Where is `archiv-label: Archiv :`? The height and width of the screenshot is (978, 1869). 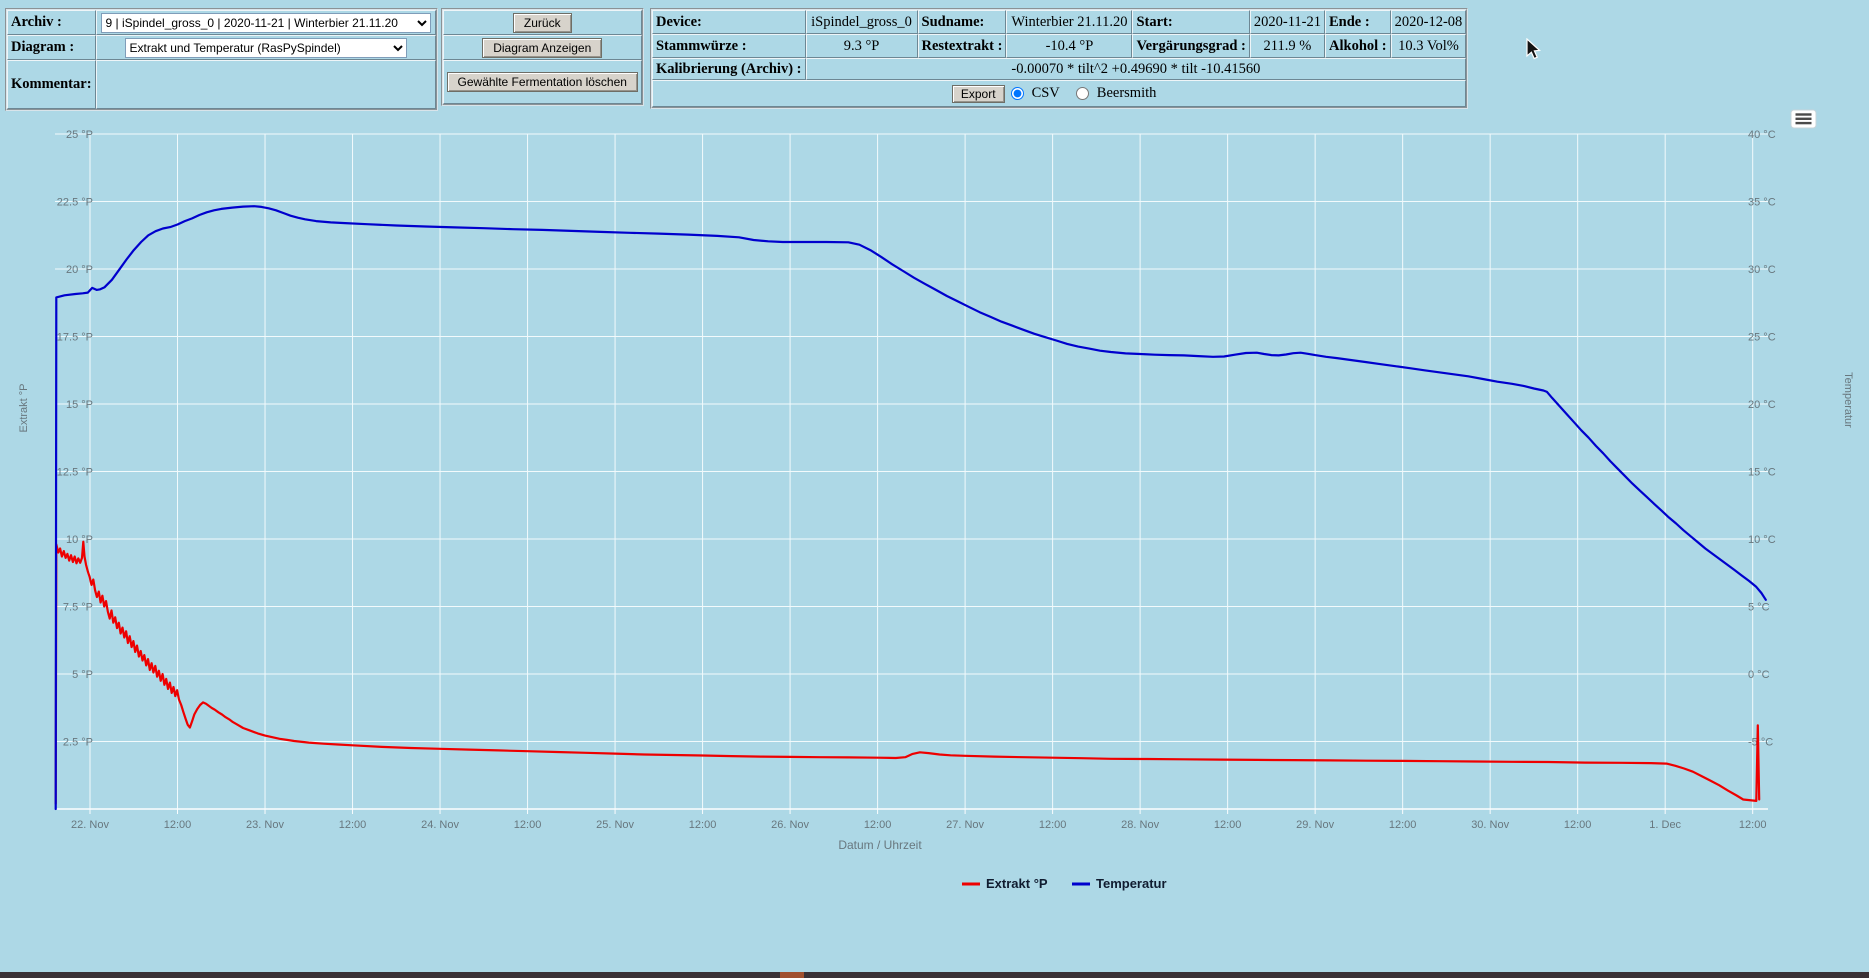 archiv-label: Archiv : is located at coordinates (51, 22).